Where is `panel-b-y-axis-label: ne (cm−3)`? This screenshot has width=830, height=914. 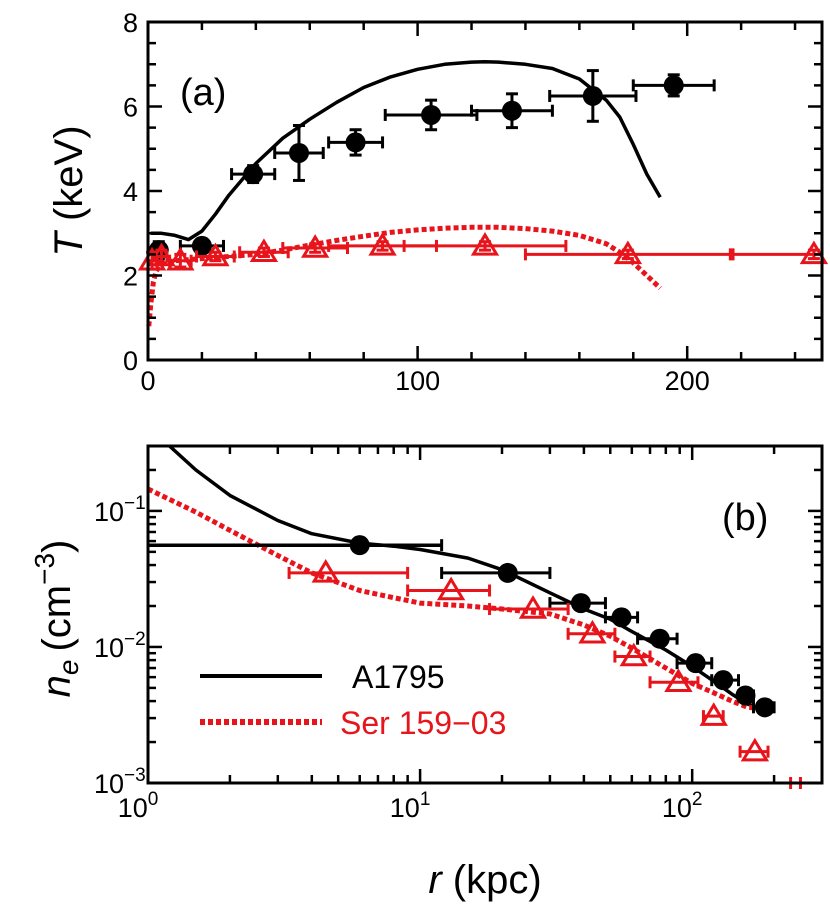 panel-b-y-axis-label: ne (cm−3) is located at coordinates (56, 619).